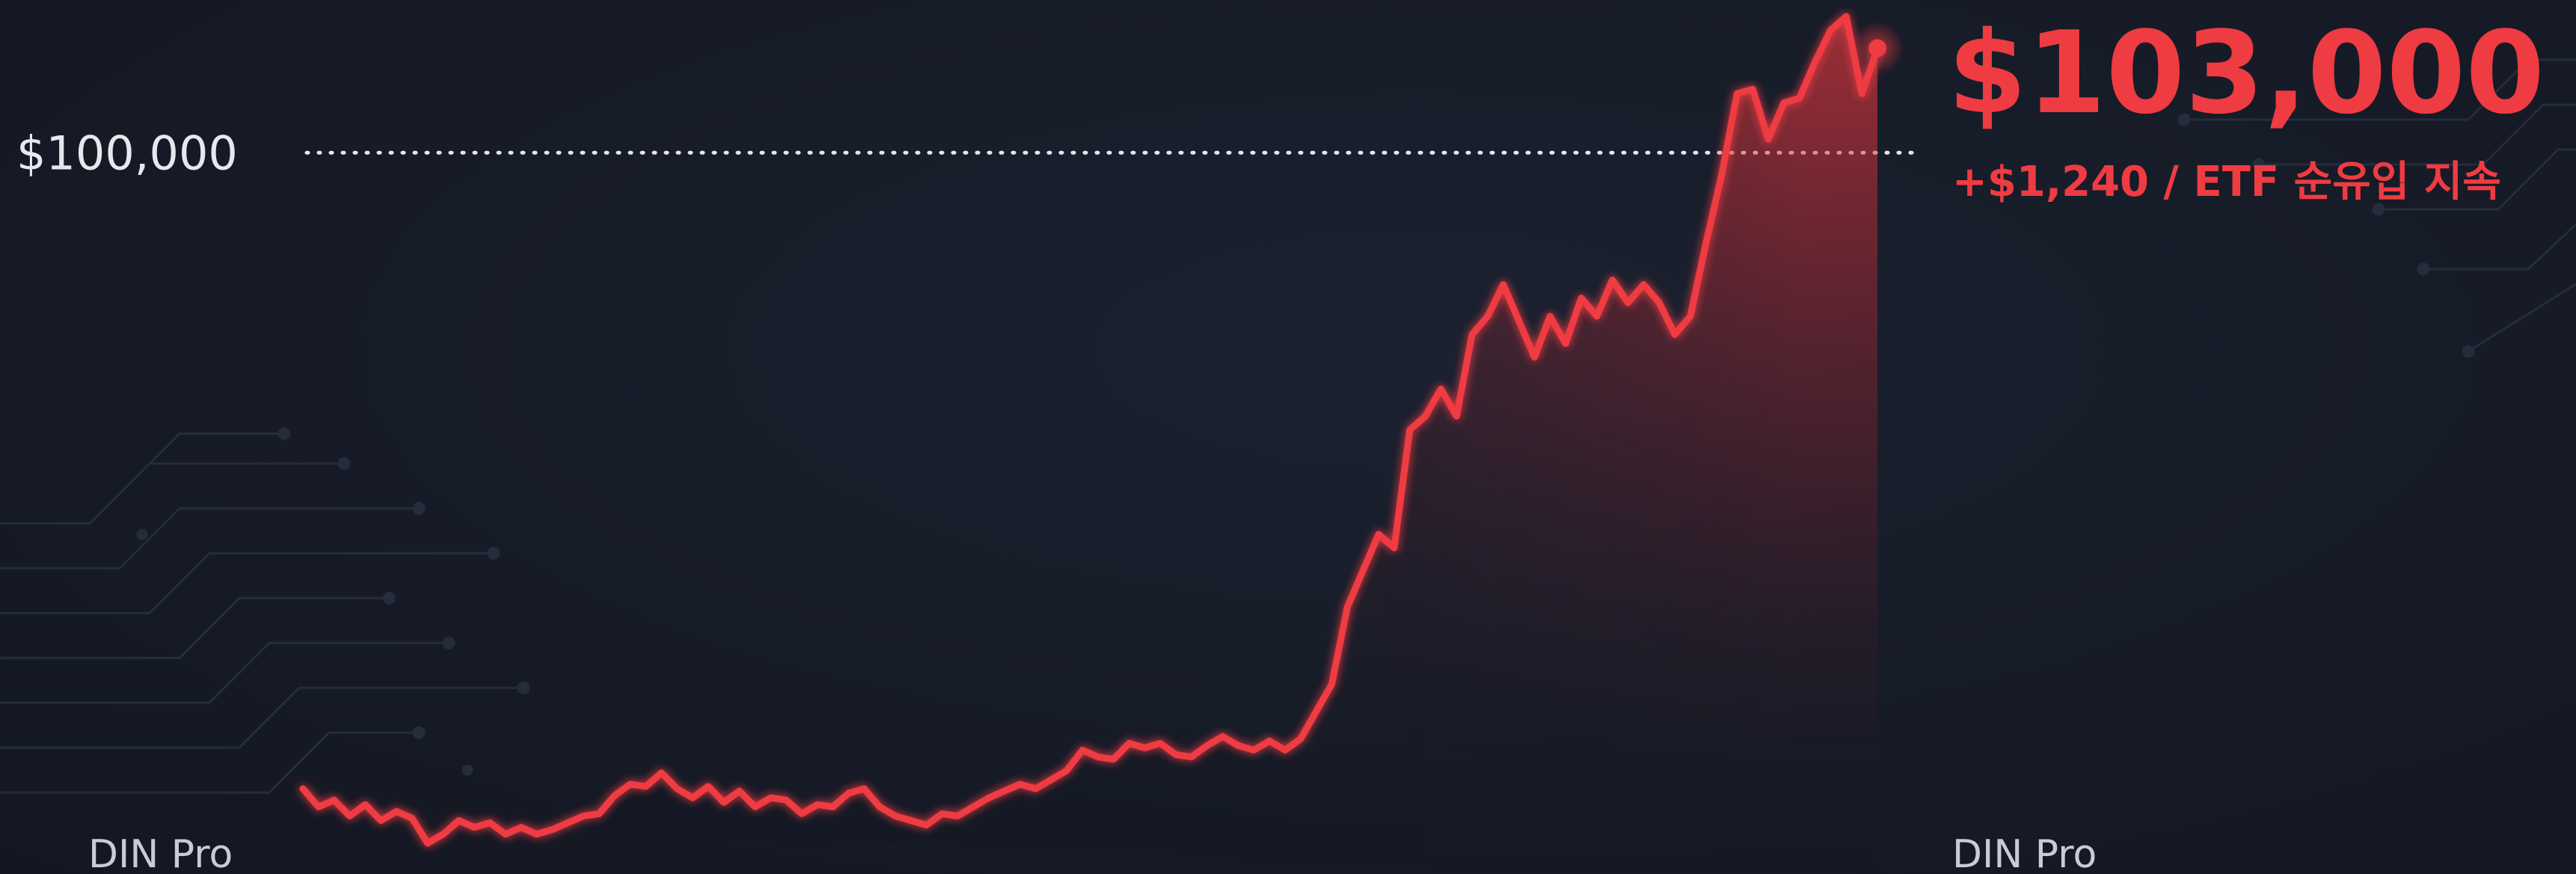  Describe the element at coordinates (2024, 853) in the screenshot. I see `corner-label-right: DIN Pro` at that location.